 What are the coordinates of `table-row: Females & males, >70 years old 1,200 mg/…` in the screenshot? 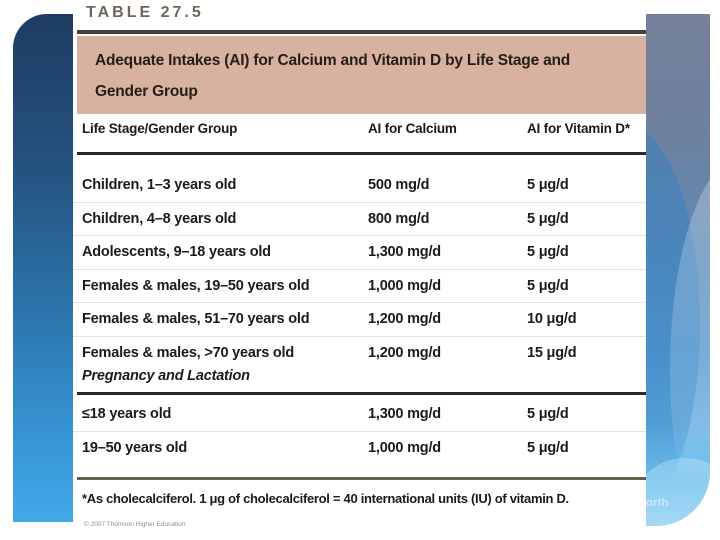 It's located at (359, 353).